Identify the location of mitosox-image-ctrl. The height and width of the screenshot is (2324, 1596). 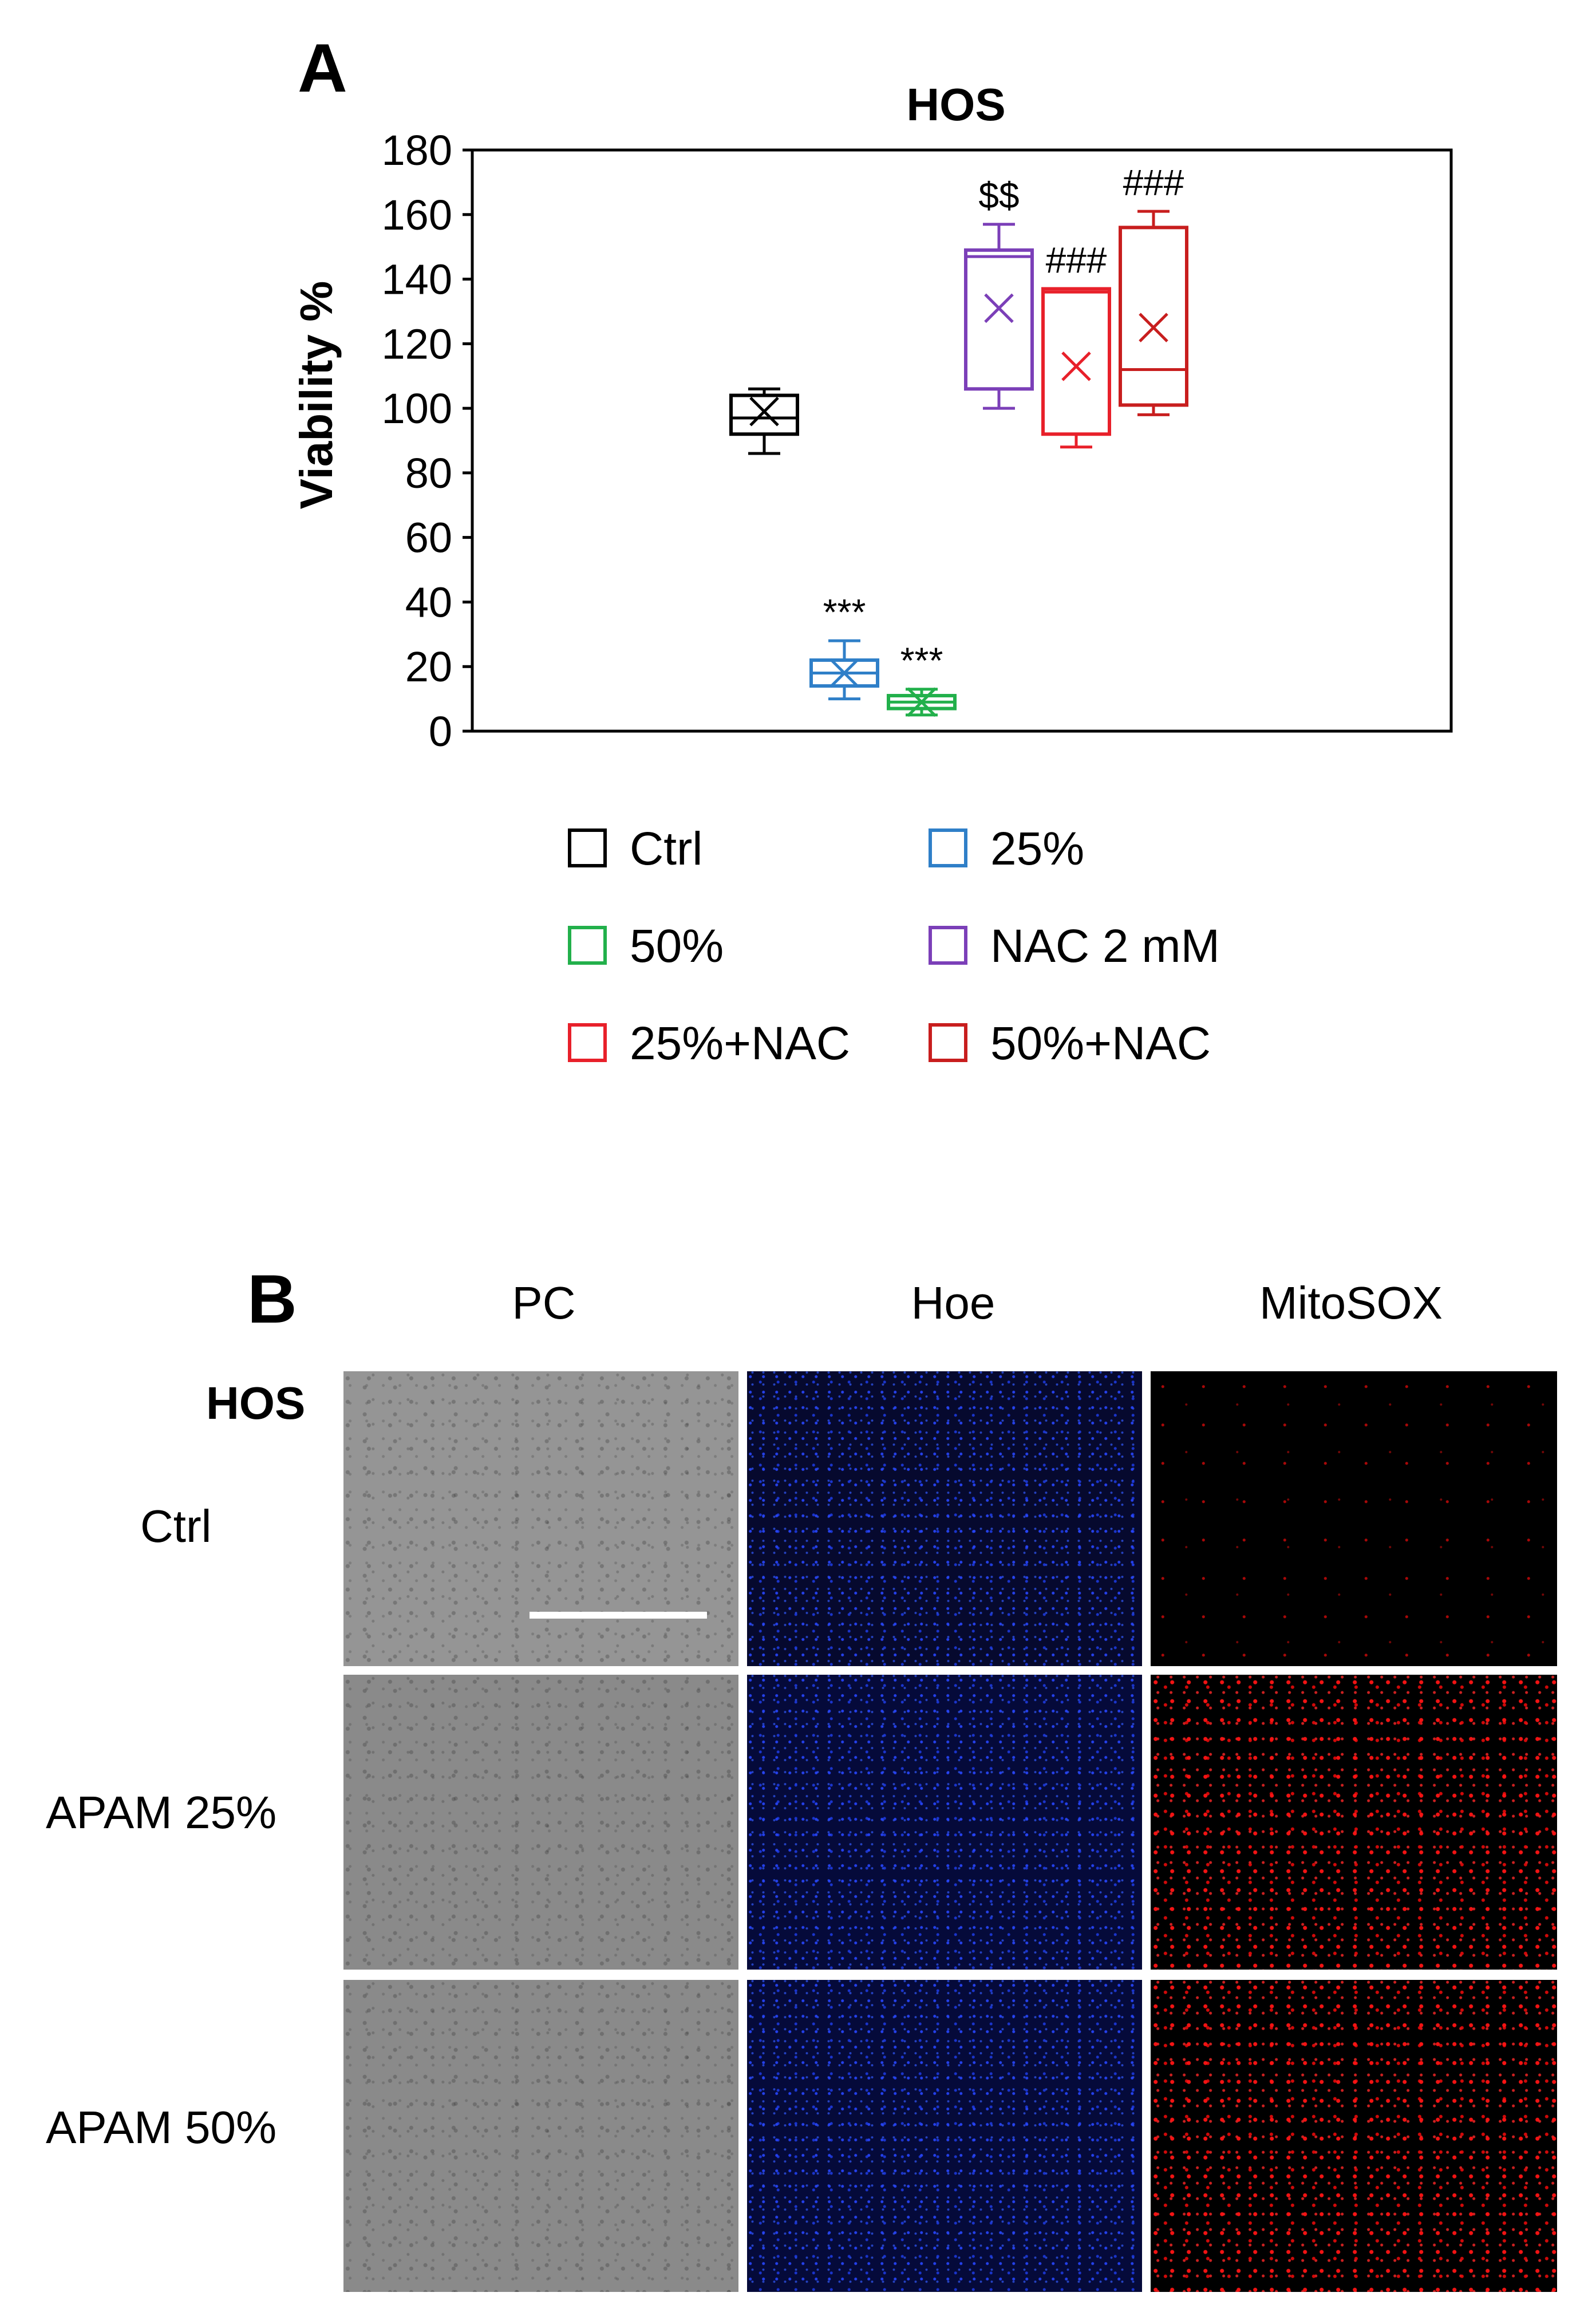
(1354, 1519).